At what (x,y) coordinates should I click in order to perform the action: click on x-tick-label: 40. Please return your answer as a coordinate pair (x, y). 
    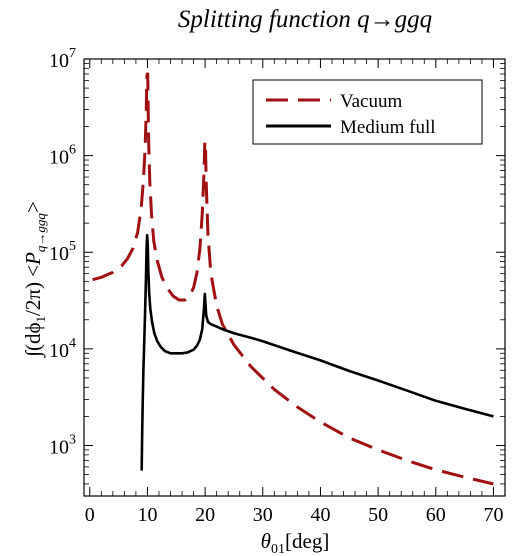
    Looking at the image, I should click on (320, 515).